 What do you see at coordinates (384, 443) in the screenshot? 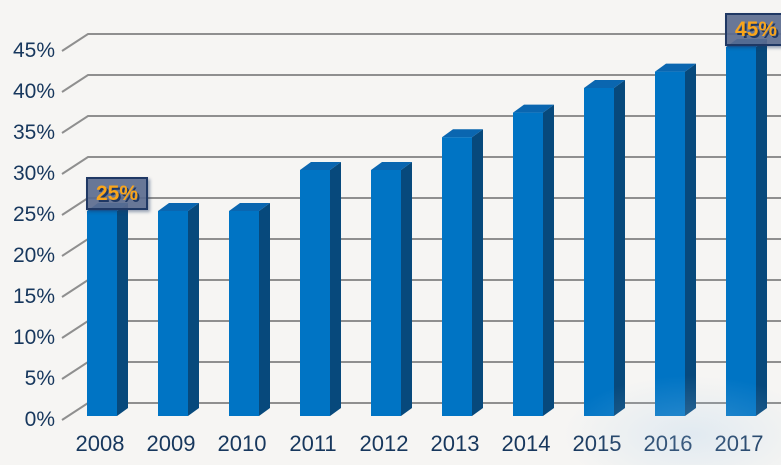
I see `x-tick-label: 2012` at bounding box center [384, 443].